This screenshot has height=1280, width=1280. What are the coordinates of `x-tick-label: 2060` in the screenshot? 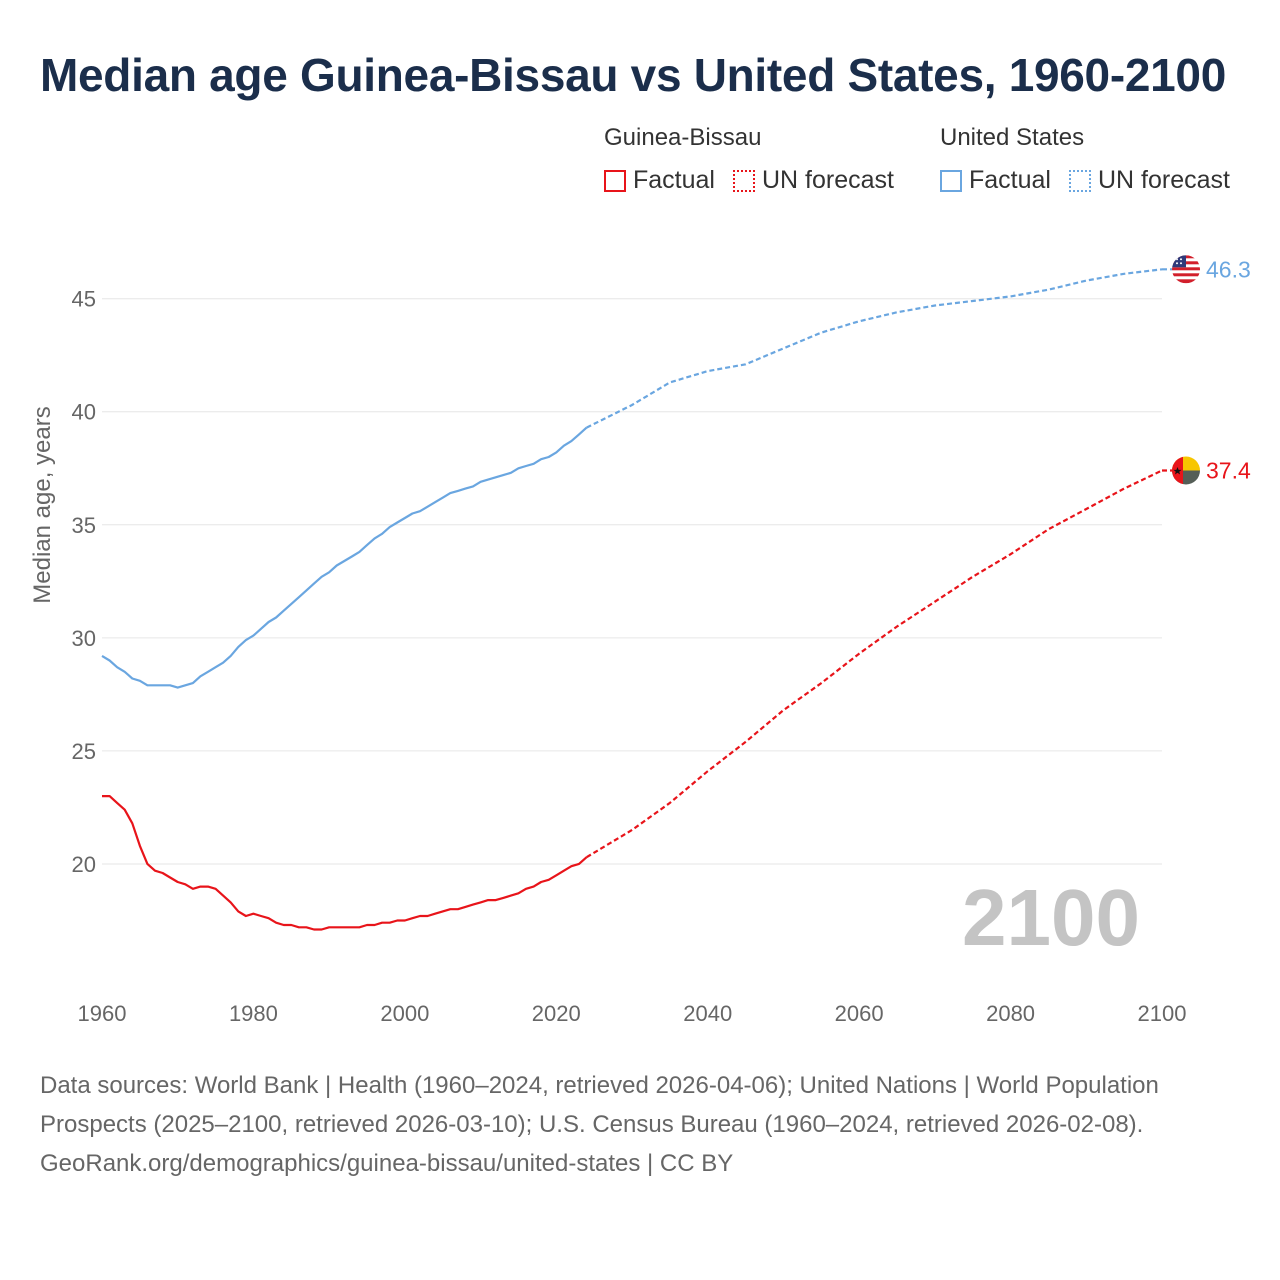 It's located at (859, 1013).